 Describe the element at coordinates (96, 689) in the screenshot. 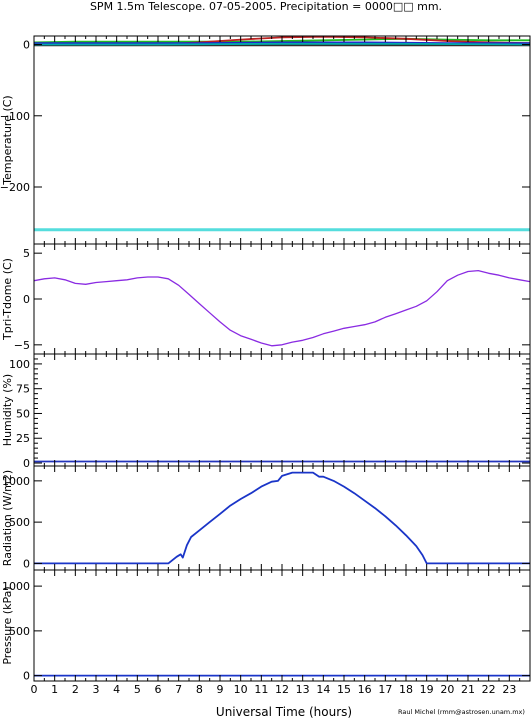

I see `x-tick-label: 3` at that location.